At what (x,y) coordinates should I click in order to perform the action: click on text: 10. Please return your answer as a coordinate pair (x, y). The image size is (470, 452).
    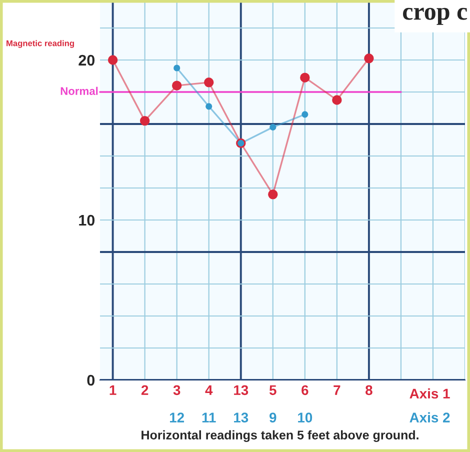
    Looking at the image, I should click on (305, 417).